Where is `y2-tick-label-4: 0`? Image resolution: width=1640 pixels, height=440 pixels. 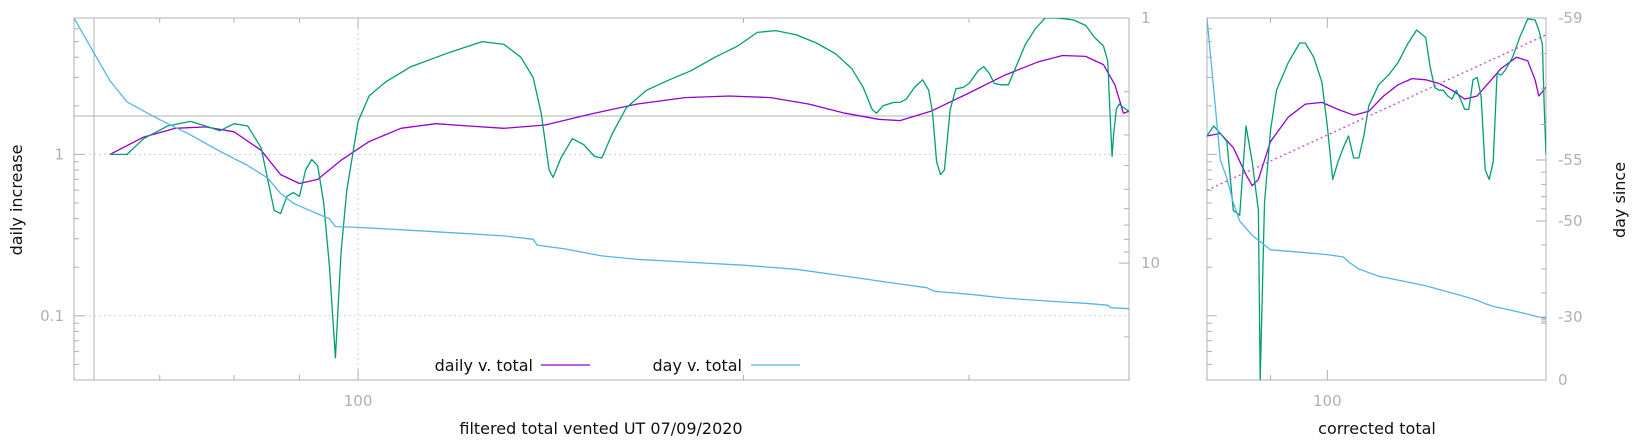 y2-tick-label-4: 0 is located at coordinates (1563, 380).